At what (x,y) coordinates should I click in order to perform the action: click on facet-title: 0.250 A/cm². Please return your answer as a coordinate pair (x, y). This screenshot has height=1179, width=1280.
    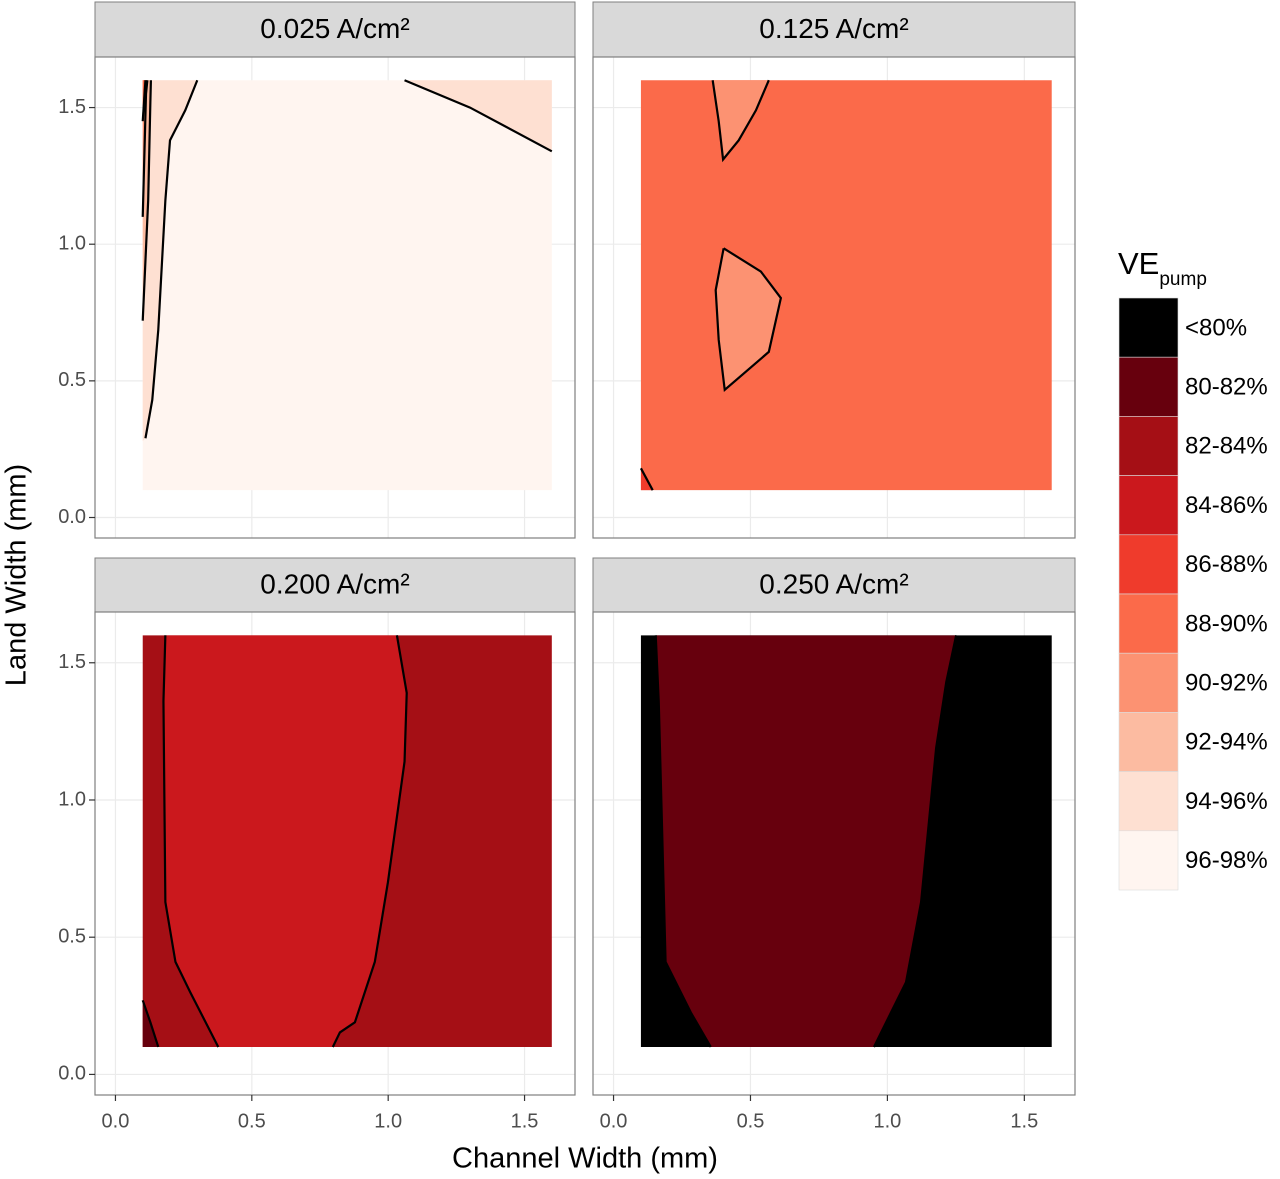
    Looking at the image, I should click on (833, 583).